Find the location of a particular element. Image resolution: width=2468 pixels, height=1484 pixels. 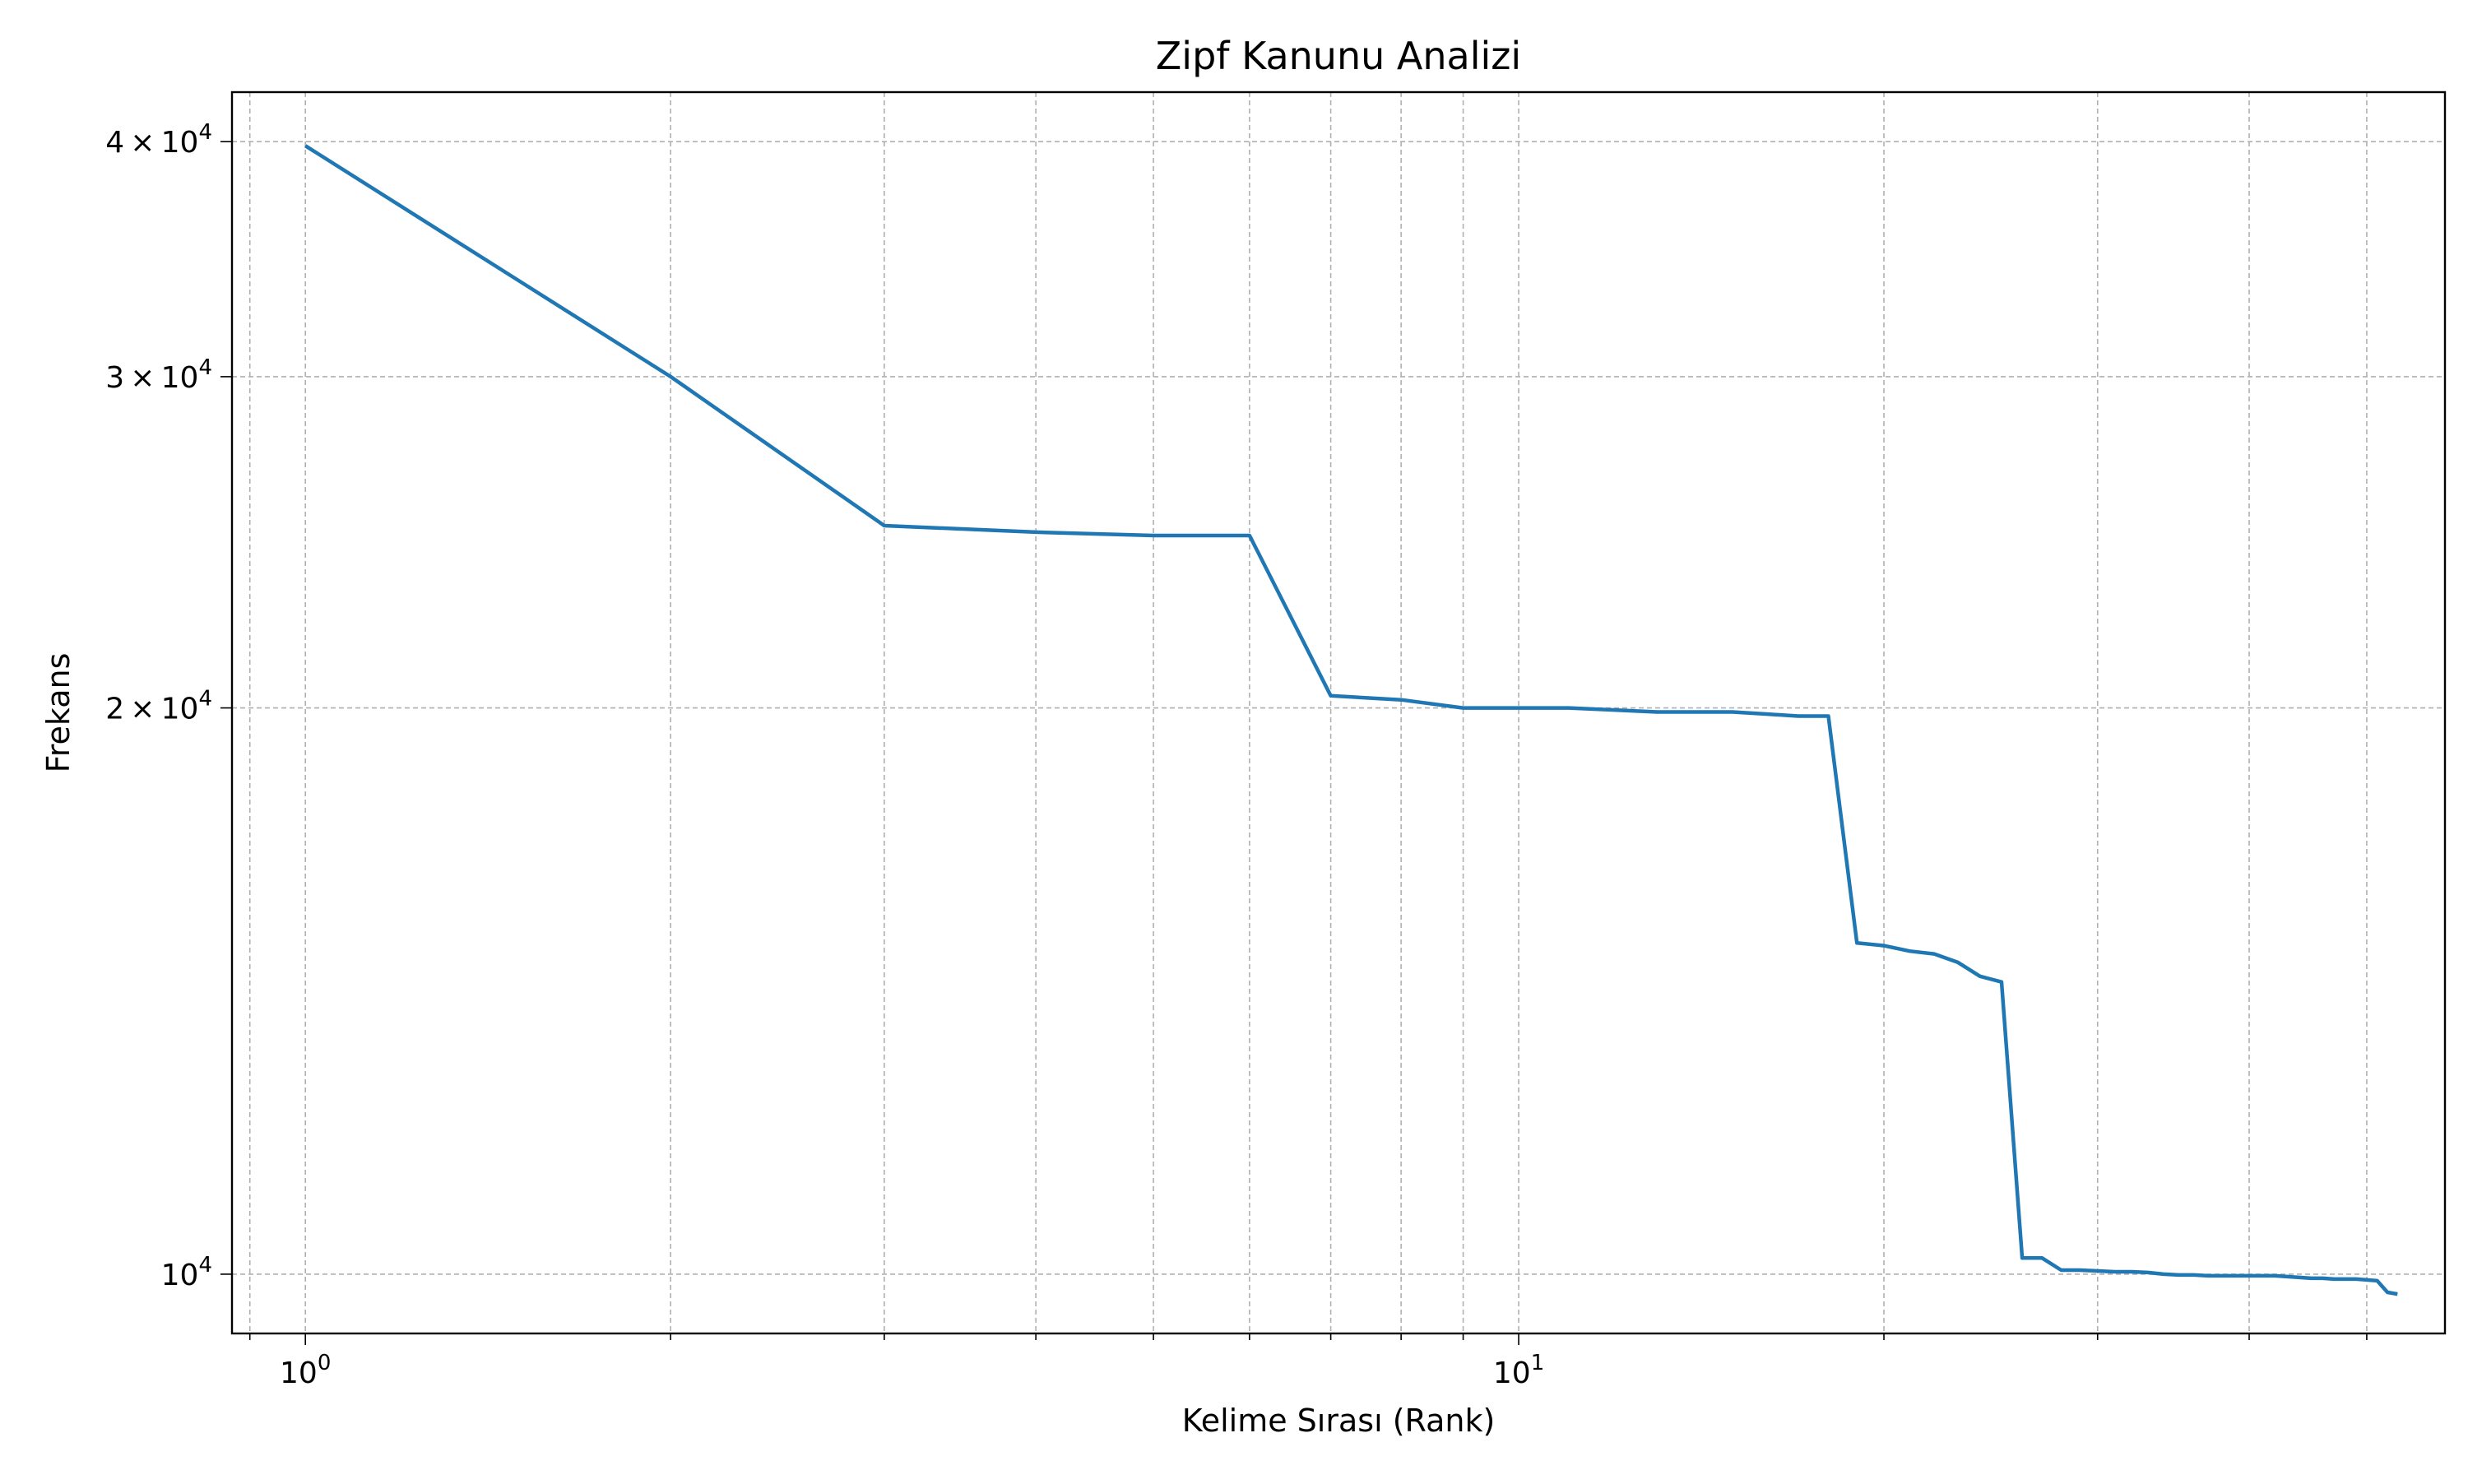

y-axis-label: Frekans is located at coordinates (59, 713).